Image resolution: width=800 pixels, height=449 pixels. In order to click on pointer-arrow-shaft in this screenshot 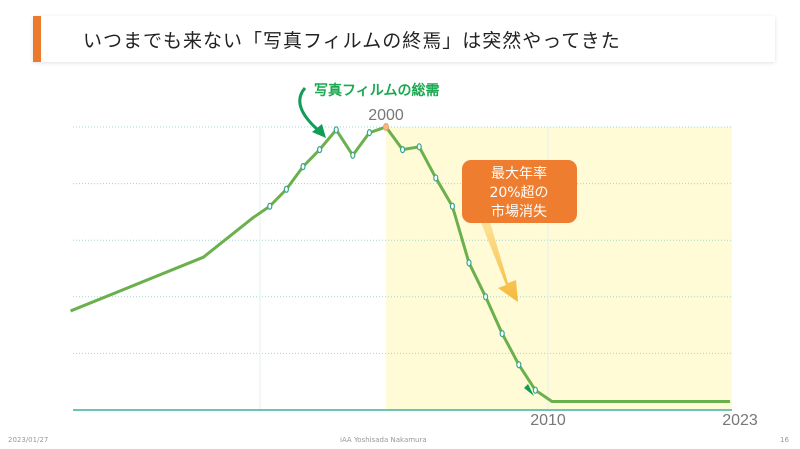, I will do `click(308, 109)`.